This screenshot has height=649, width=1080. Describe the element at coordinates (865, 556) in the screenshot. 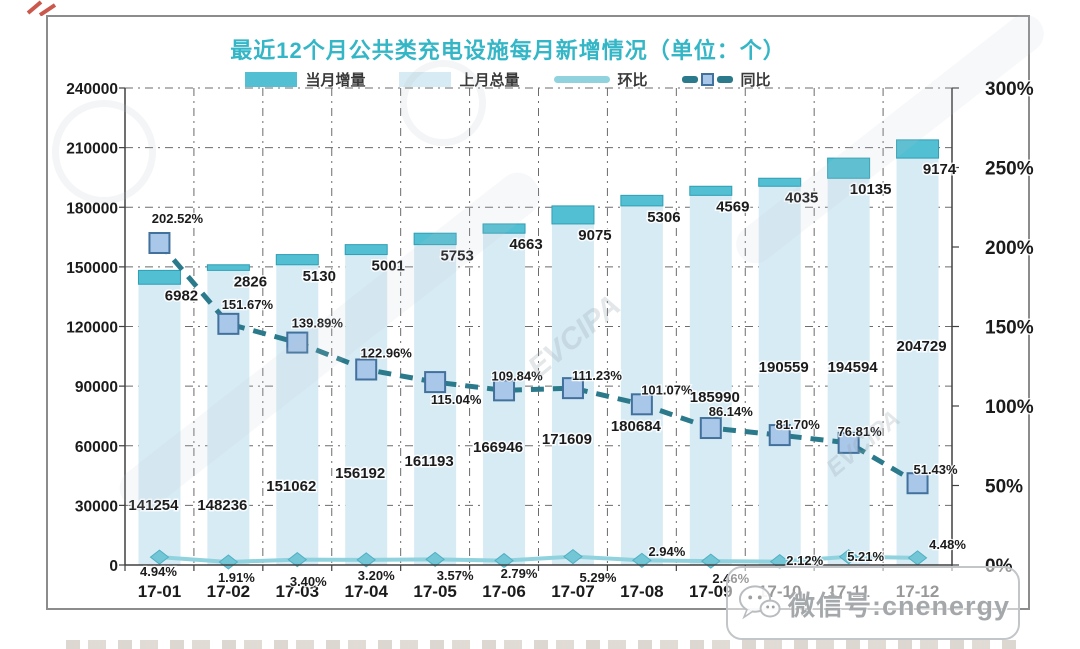

I see `label-mom-17-11: 5.21%` at that location.